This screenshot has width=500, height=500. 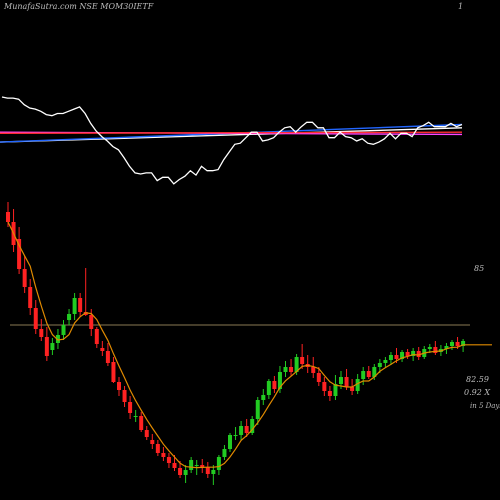 I want to click on level-label: 85, so click(x=479, y=268).